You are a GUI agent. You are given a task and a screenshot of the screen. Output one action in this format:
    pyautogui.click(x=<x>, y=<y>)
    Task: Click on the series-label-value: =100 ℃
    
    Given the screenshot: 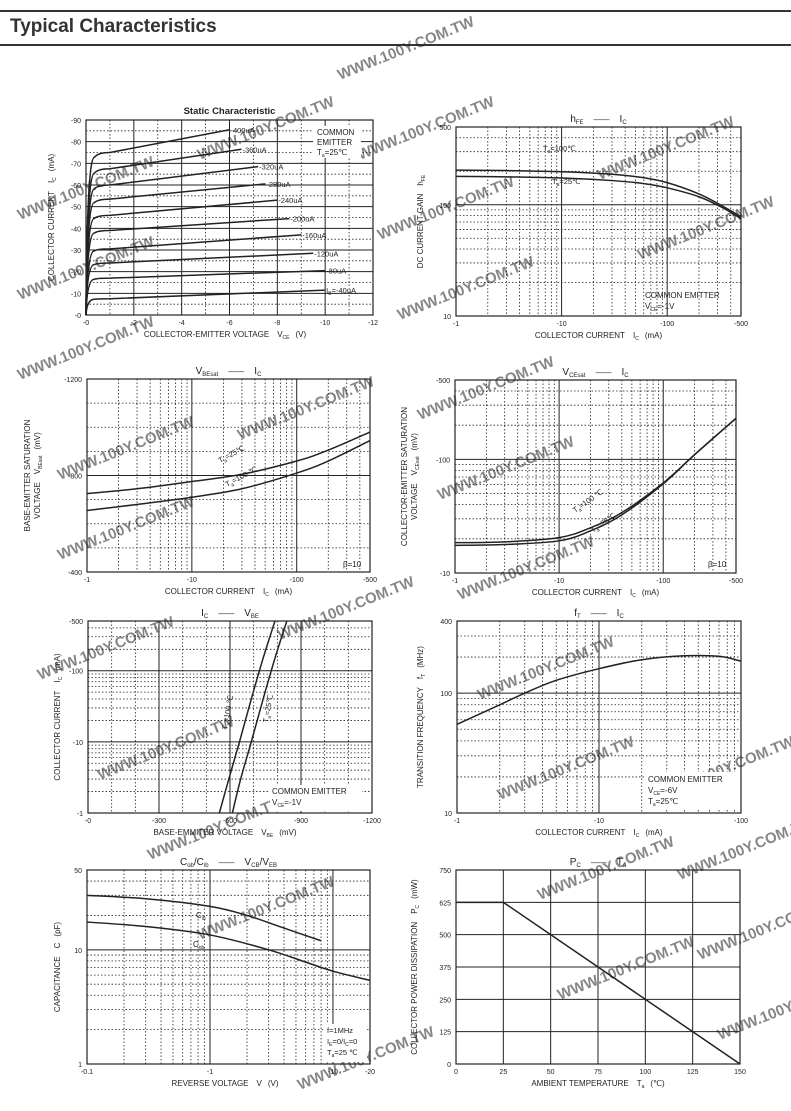 What is the action you would take?
    pyautogui.click(x=228, y=708)
    